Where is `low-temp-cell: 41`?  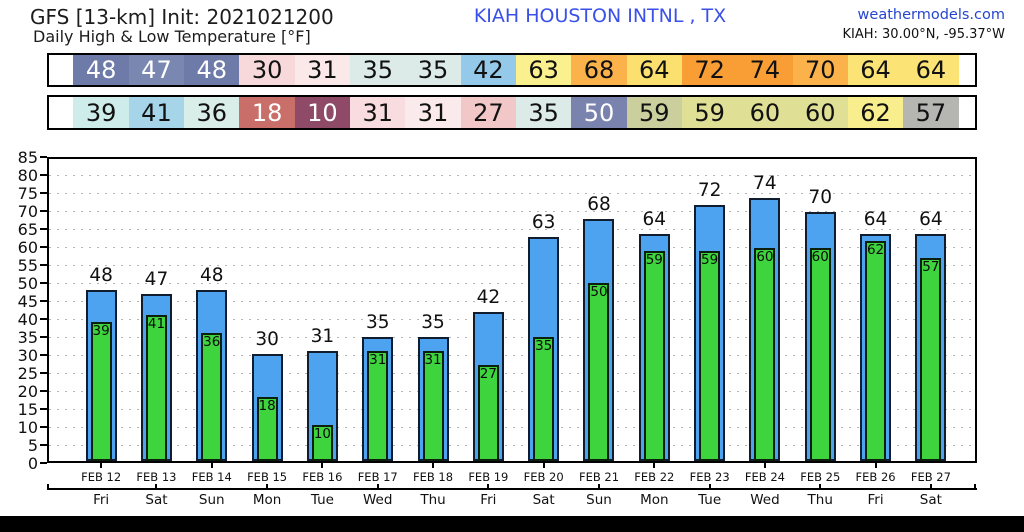 low-temp-cell: 41 is located at coordinates (156, 112).